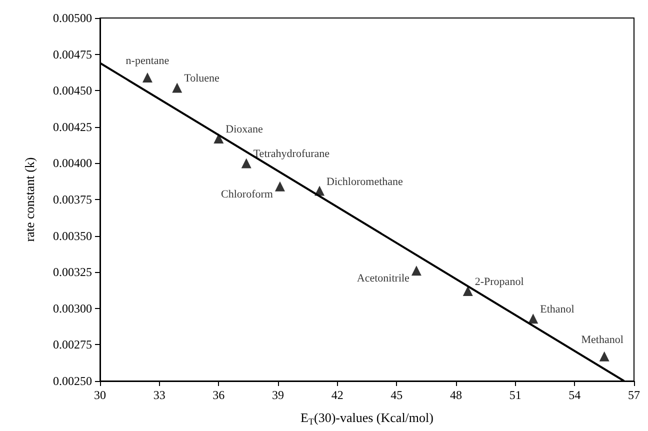 The width and height of the screenshot is (648, 431). I want to click on annotation: n-pentane, so click(148, 61).